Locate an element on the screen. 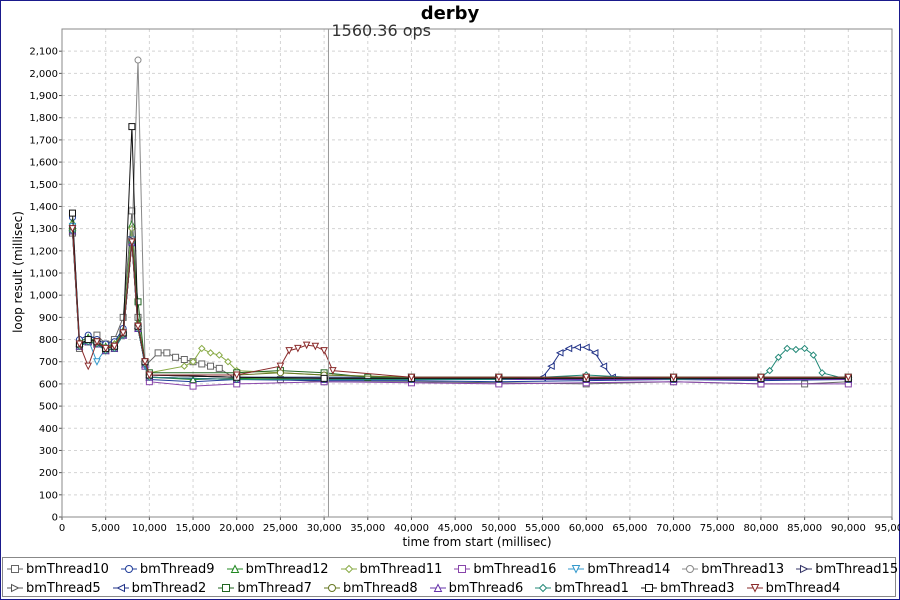  legend-item: bmThread6 is located at coordinates (476, 588).